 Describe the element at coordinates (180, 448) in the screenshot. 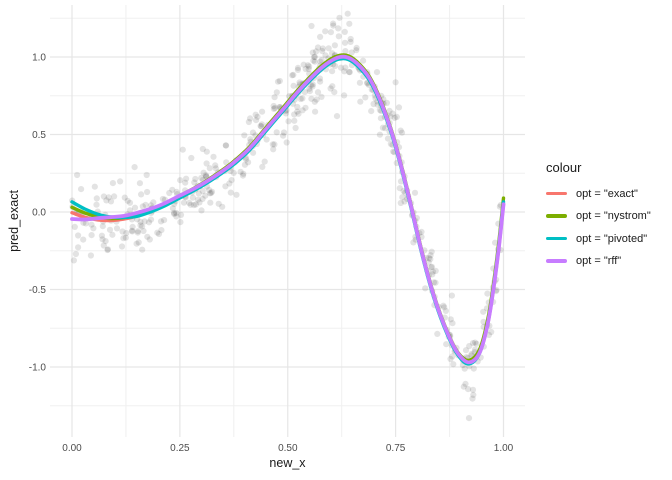

I see `x-tick-label: 0.25` at that location.